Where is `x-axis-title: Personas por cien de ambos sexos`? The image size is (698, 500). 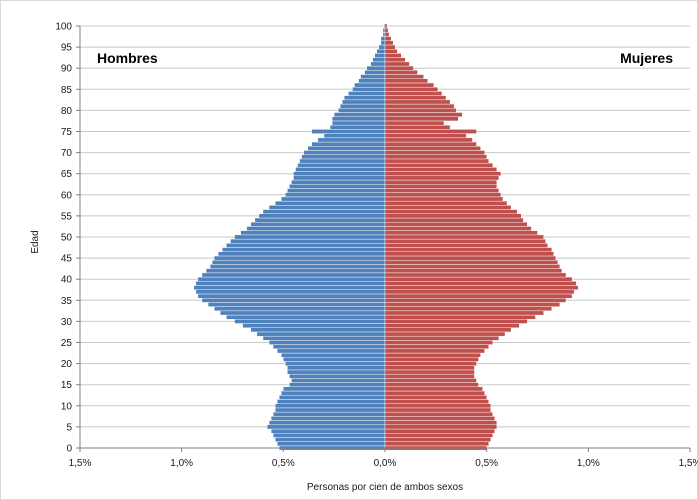 x-axis-title: Personas por cien de ambos sexos is located at coordinates (385, 487).